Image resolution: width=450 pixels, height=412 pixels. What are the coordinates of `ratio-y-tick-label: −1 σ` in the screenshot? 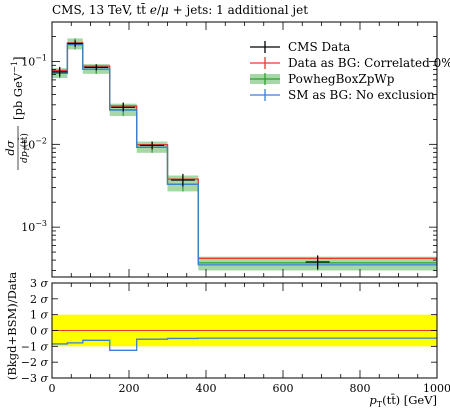 It's located at (35, 346).